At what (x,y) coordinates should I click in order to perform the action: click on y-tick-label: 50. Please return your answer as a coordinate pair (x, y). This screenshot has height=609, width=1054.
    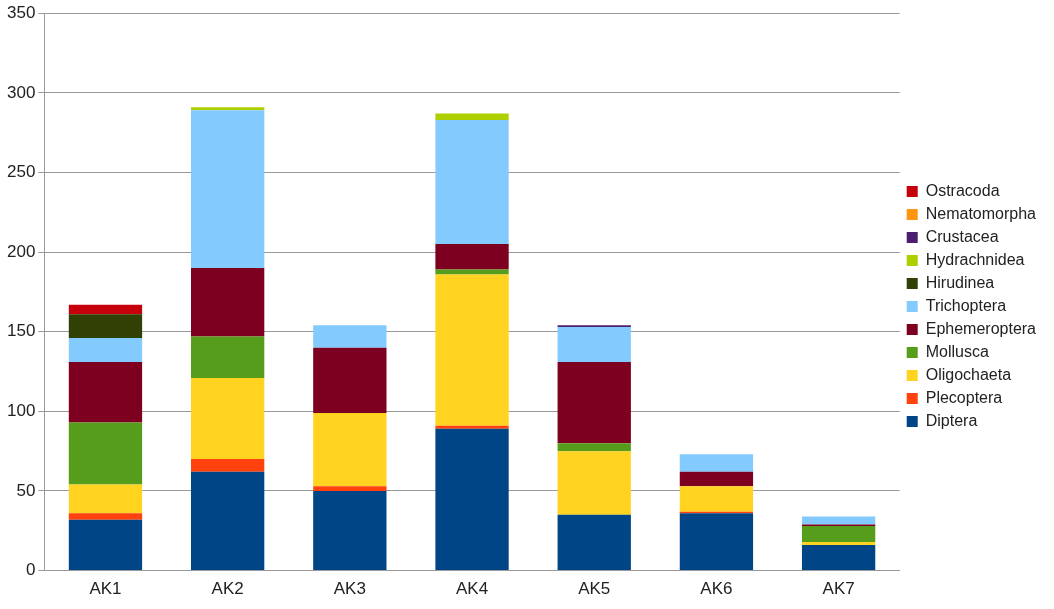
    Looking at the image, I should click on (26, 490).